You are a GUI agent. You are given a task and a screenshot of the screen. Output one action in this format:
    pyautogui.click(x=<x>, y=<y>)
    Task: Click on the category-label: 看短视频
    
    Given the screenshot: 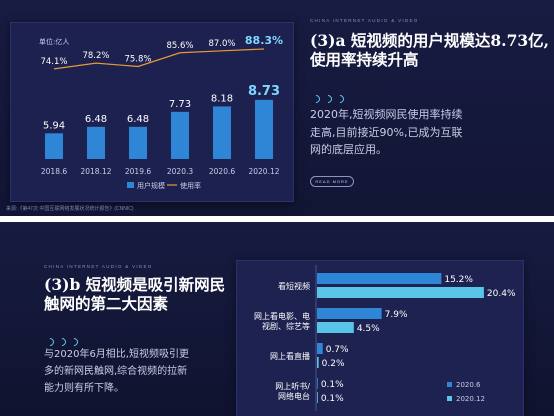 What is the action you would take?
    pyautogui.click(x=294, y=286)
    